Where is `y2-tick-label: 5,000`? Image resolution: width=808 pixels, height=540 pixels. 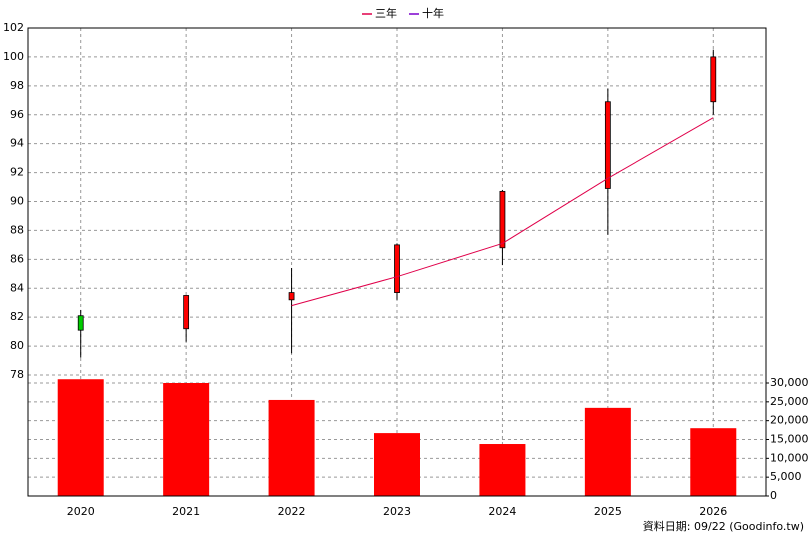 y2-tick-label: 5,000 is located at coordinates (786, 476).